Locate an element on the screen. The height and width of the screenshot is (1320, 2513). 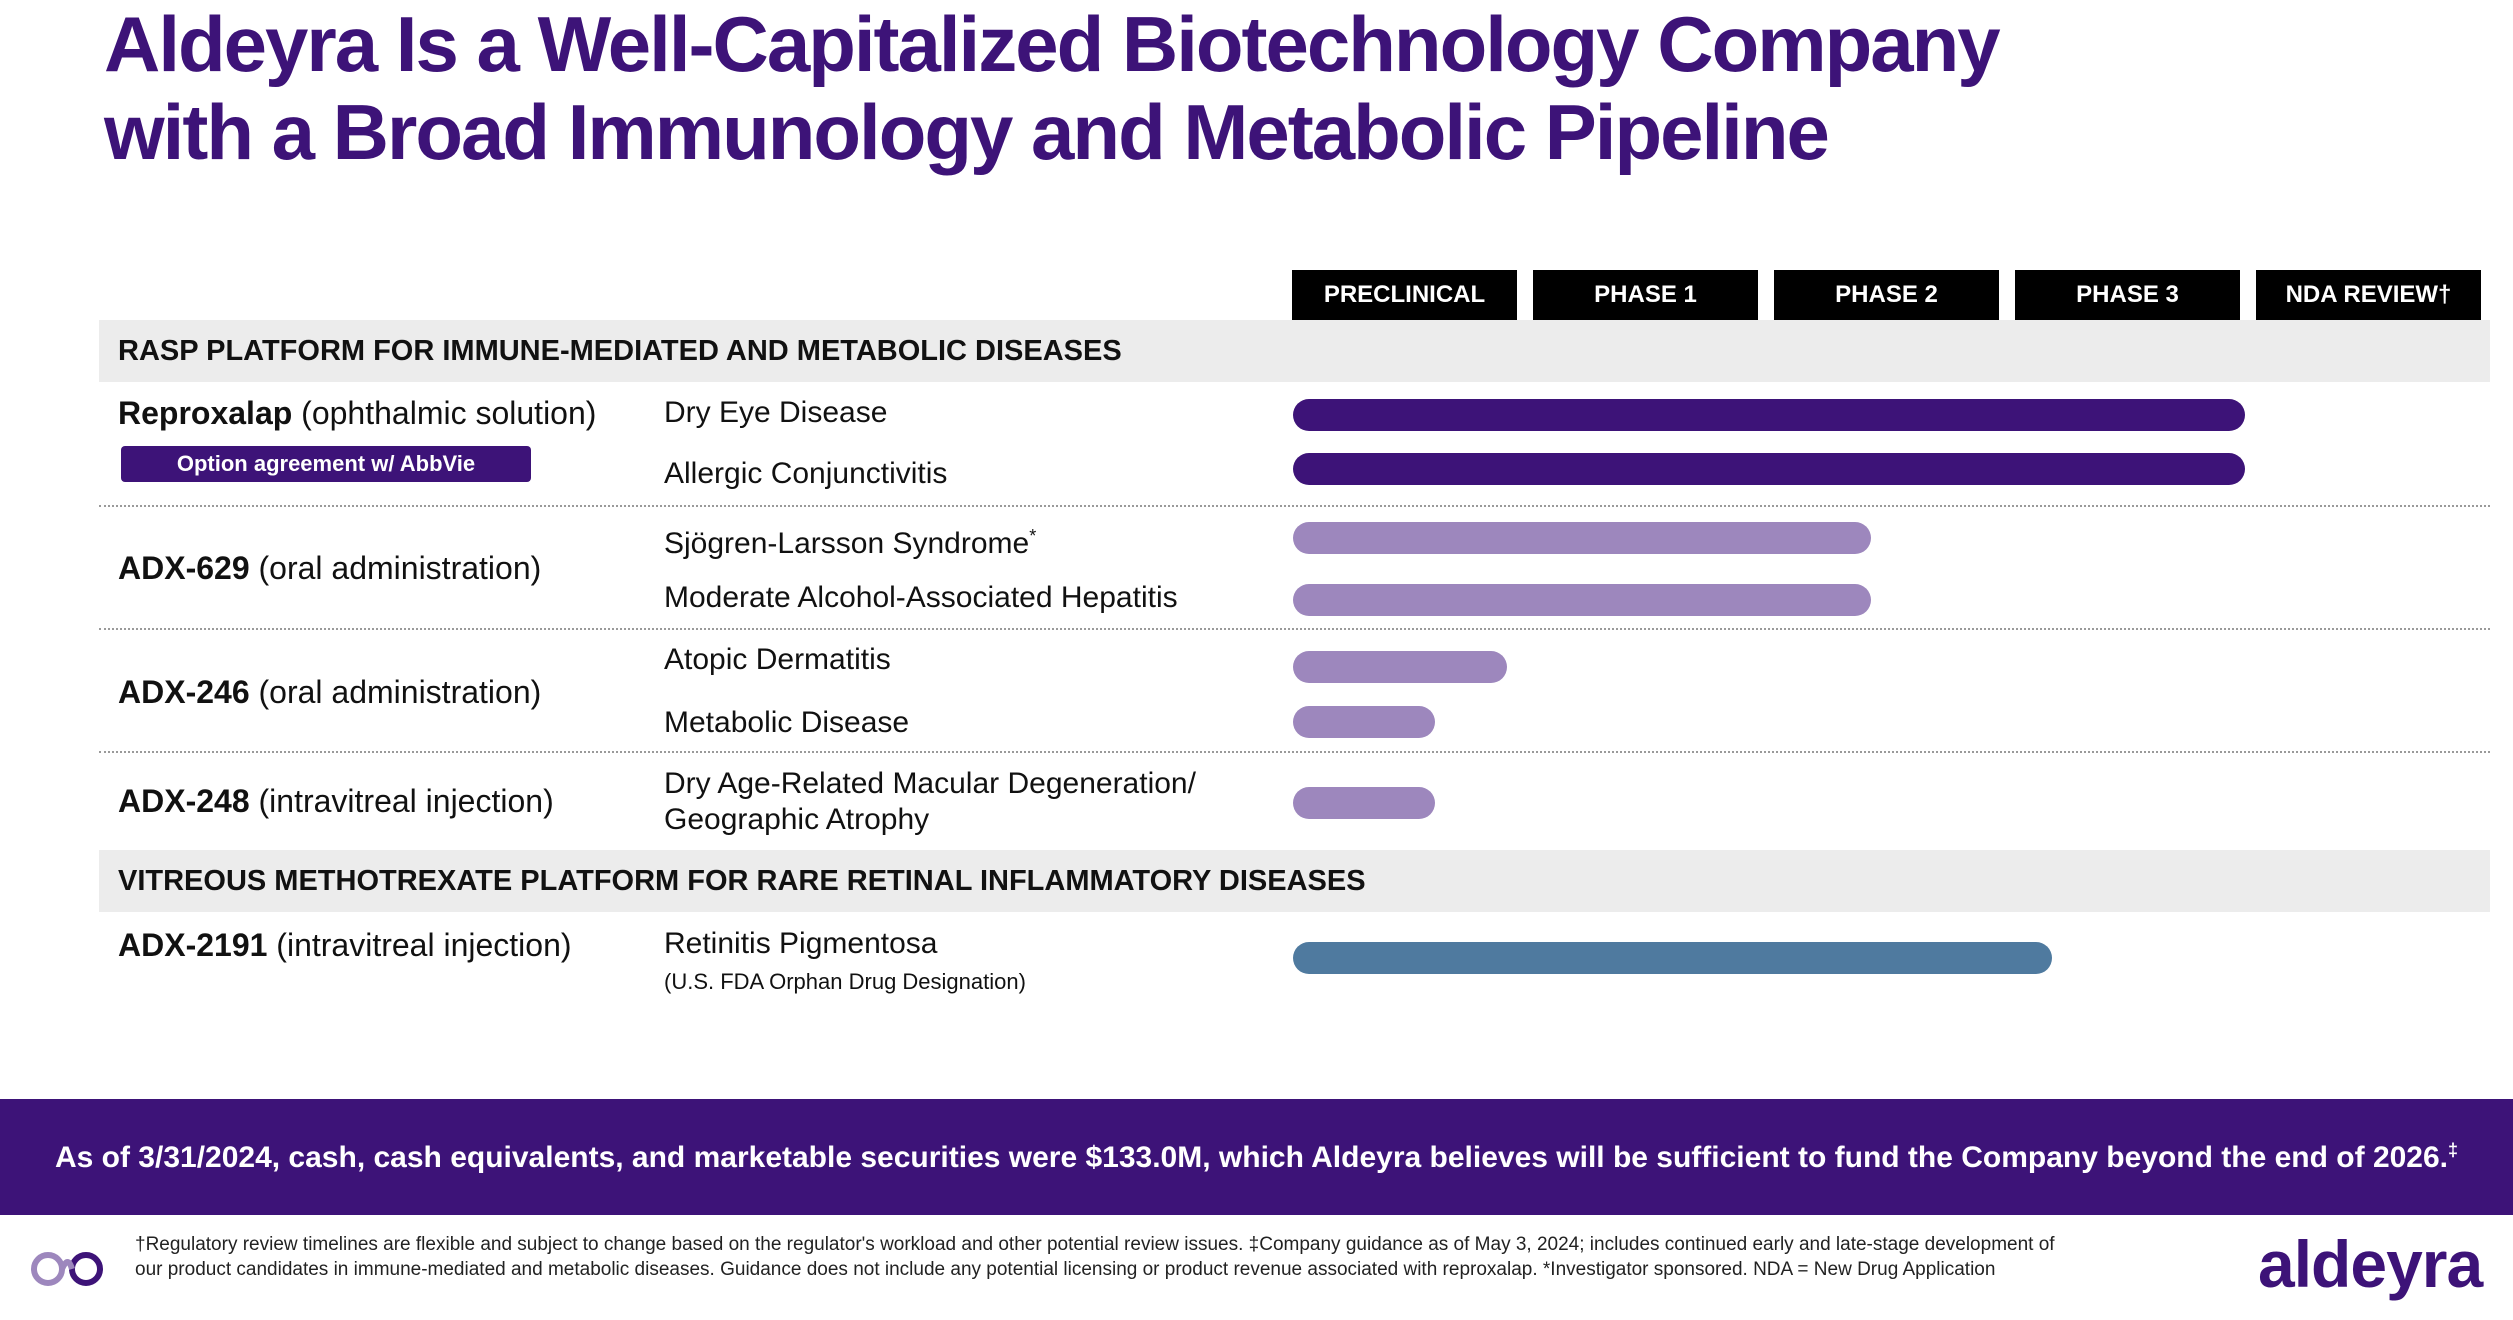
phase-header-nda-review: NDA REVIEW† is located at coordinates (2368, 295).